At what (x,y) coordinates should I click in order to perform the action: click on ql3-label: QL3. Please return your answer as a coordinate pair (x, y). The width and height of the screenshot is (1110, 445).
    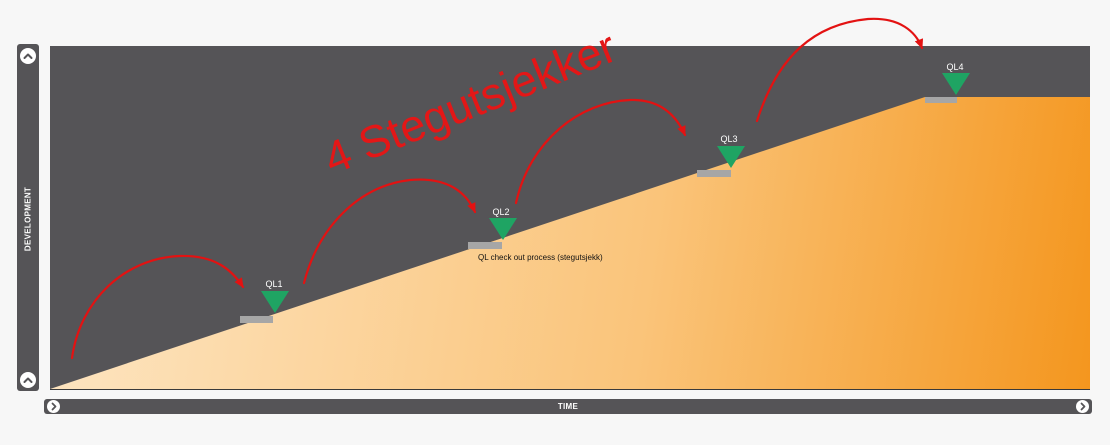
    Looking at the image, I should click on (728, 139).